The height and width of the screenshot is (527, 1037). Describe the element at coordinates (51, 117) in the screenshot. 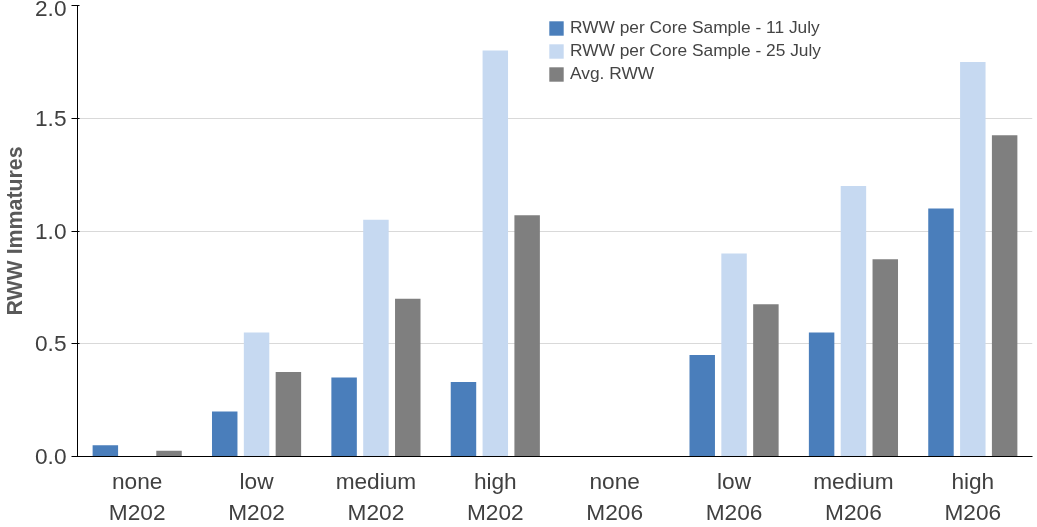

I see `y-tick-label: 1.5` at that location.